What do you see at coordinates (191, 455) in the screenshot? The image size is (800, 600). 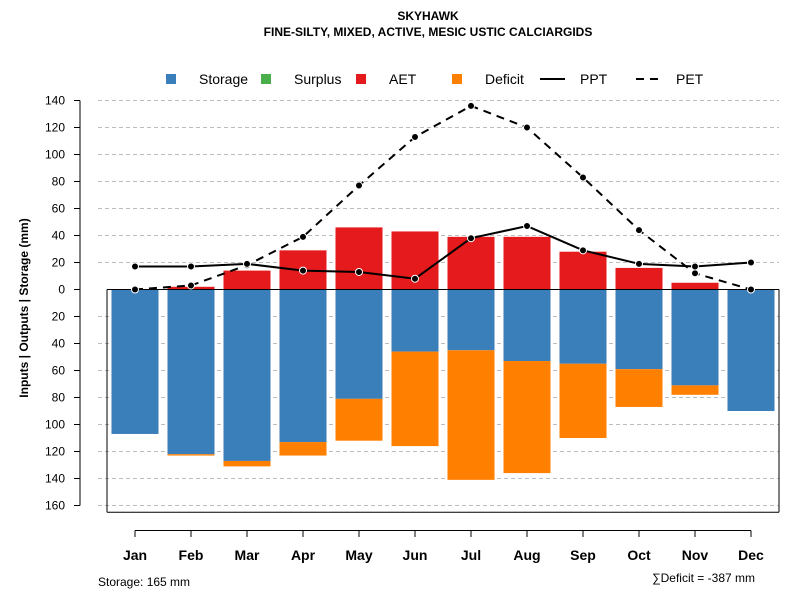 I see `deficit-bar-feb` at bounding box center [191, 455].